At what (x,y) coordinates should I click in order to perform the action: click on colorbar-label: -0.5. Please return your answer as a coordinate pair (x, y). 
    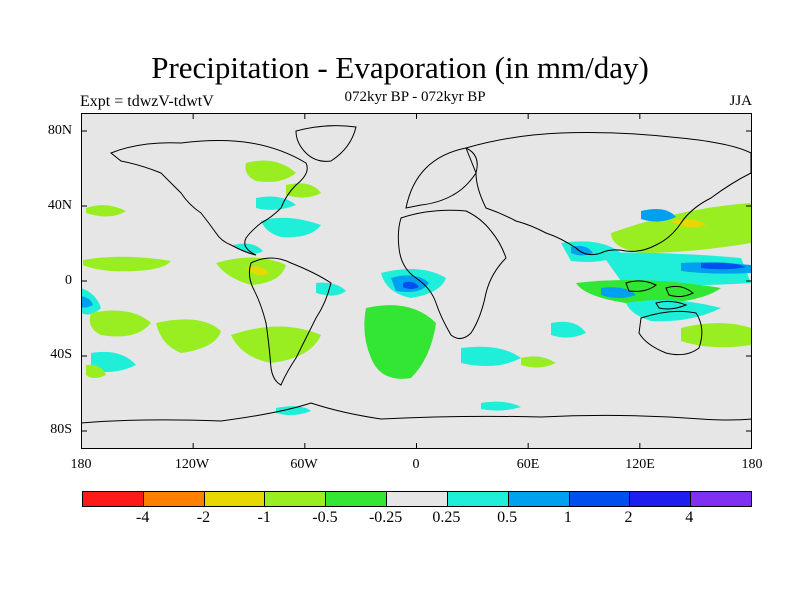
    Looking at the image, I should click on (325, 517).